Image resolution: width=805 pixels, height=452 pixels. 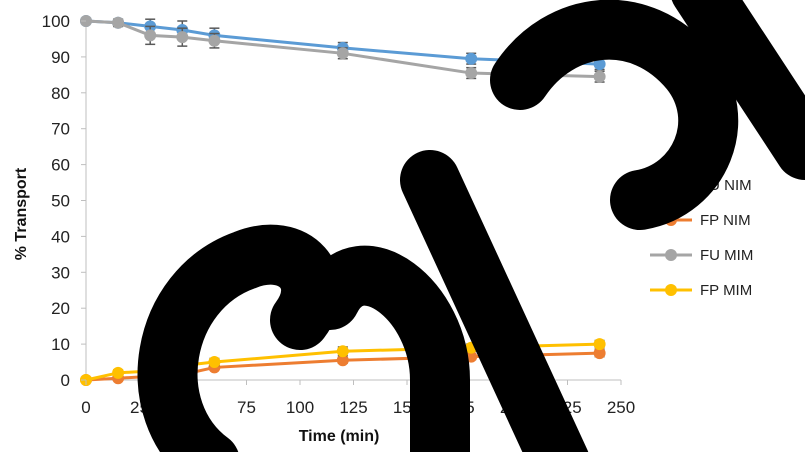 What do you see at coordinates (60, 201) in the screenshot?
I see `y-tick-label: 50` at bounding box center [60, 201].